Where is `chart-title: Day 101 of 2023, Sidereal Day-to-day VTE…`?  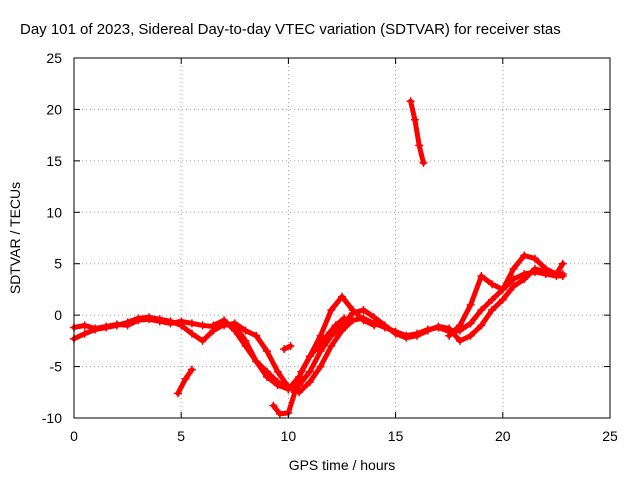 chart-title: Day 101 of 2023, Sidereal Day-to-day VTE… is located at coordinates (290, 29).